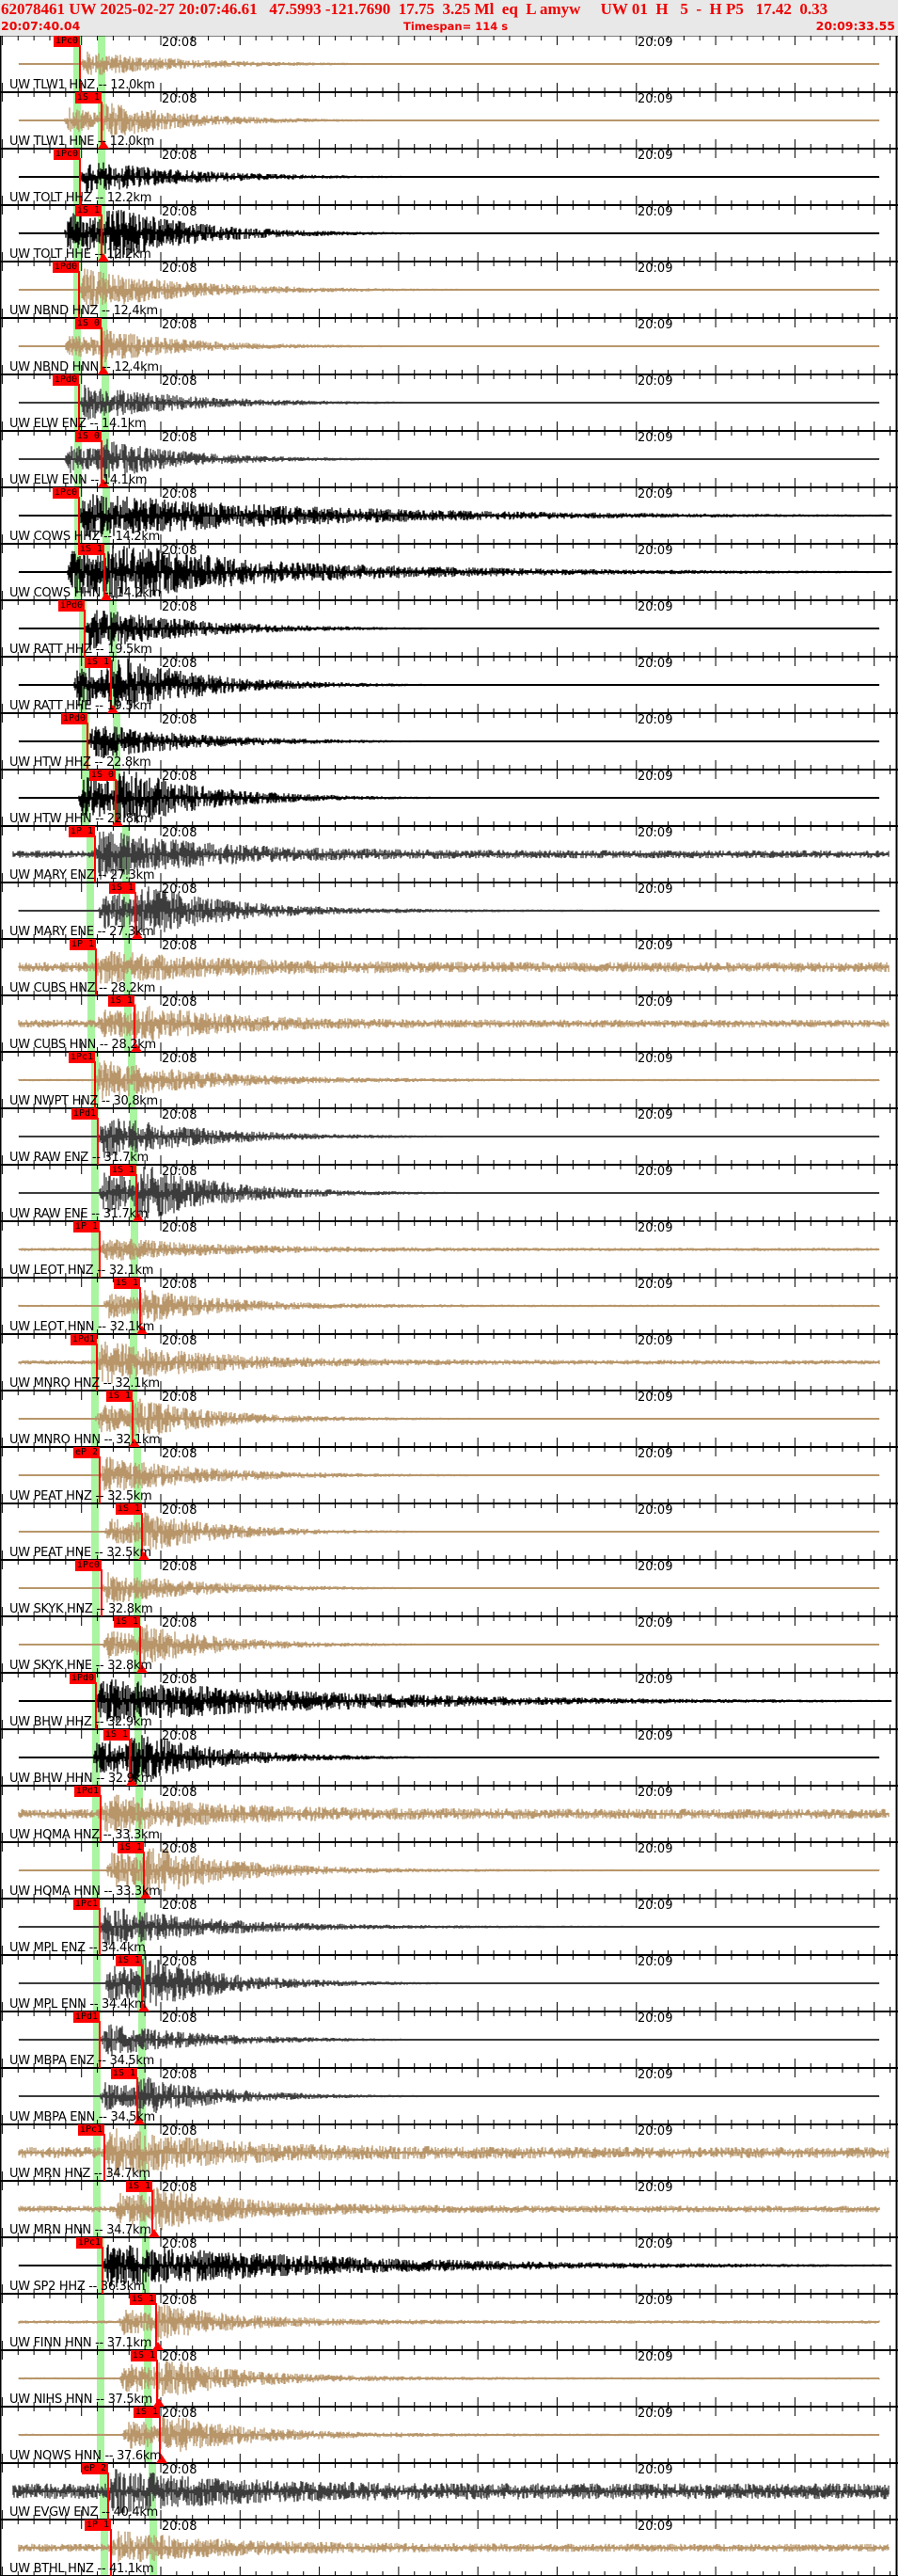  What do you see at coordinates (449, 685) in the screenshot?
I see `channel-panel: iS 1 20:08 20:09 UW RATT HHE -- 19.5km` at bounding box center [449, 685].